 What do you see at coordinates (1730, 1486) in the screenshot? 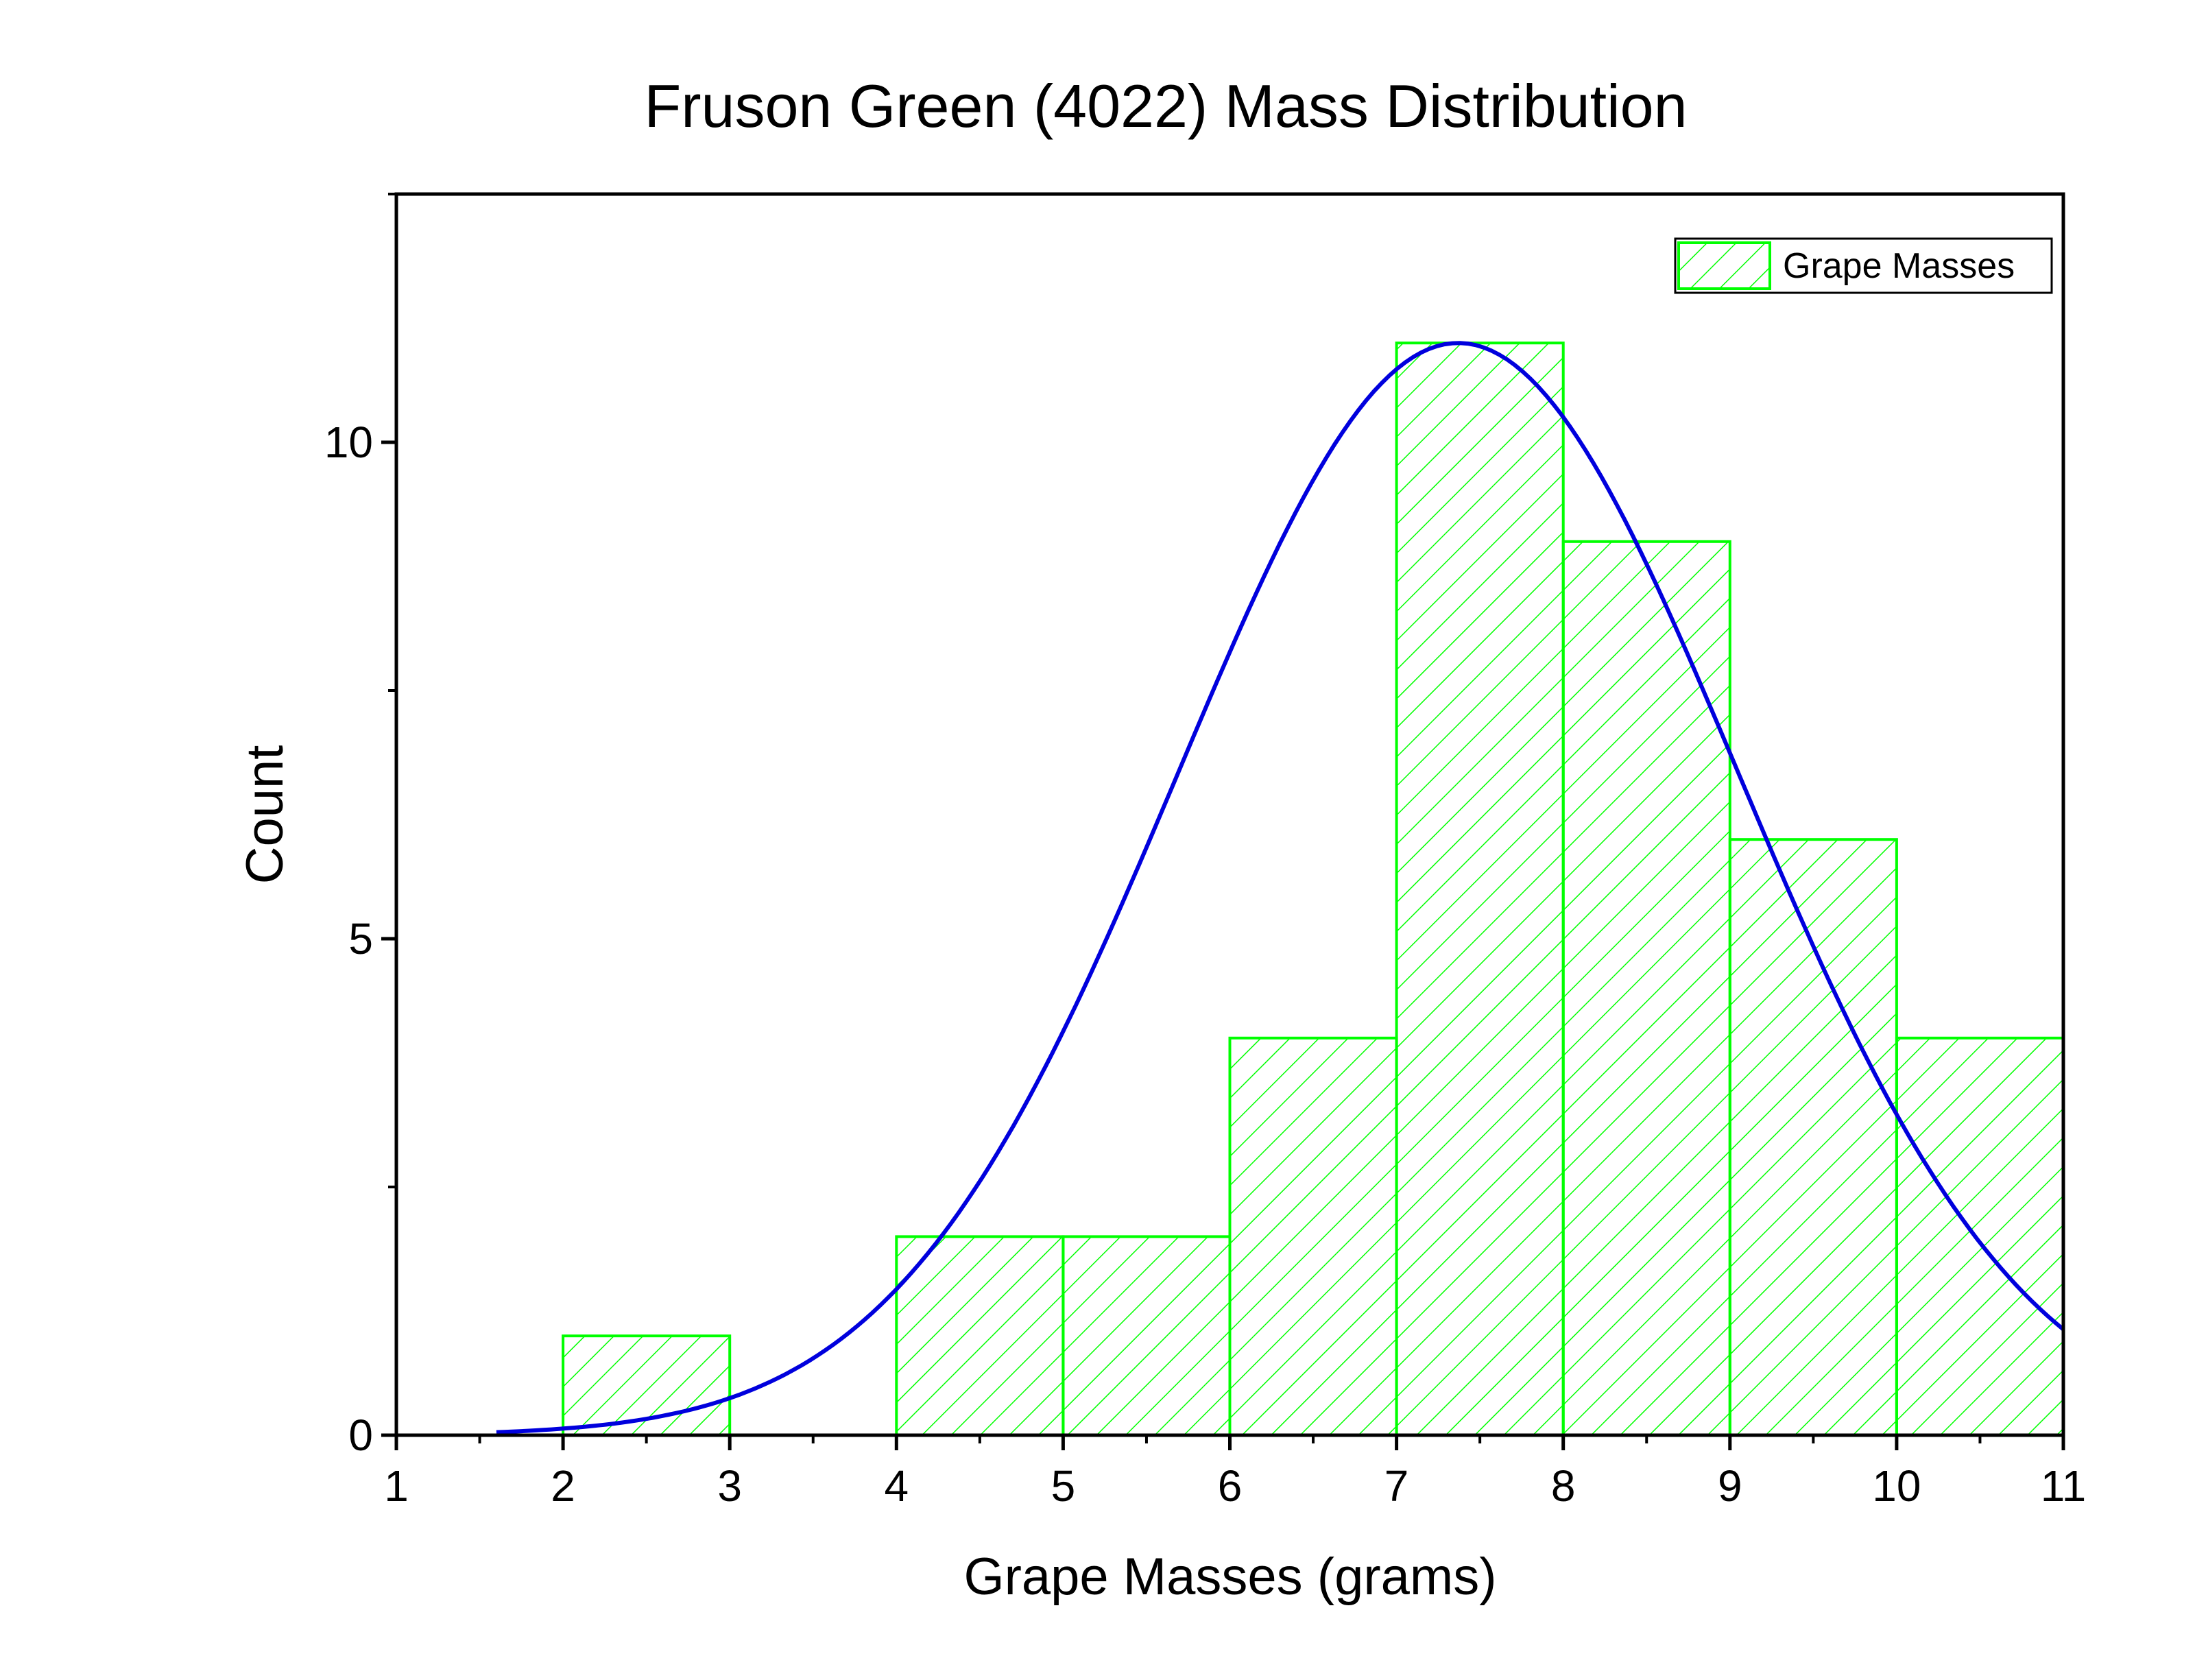
I see `x-tick-label: 9` at bounding box center [1730, 1486].